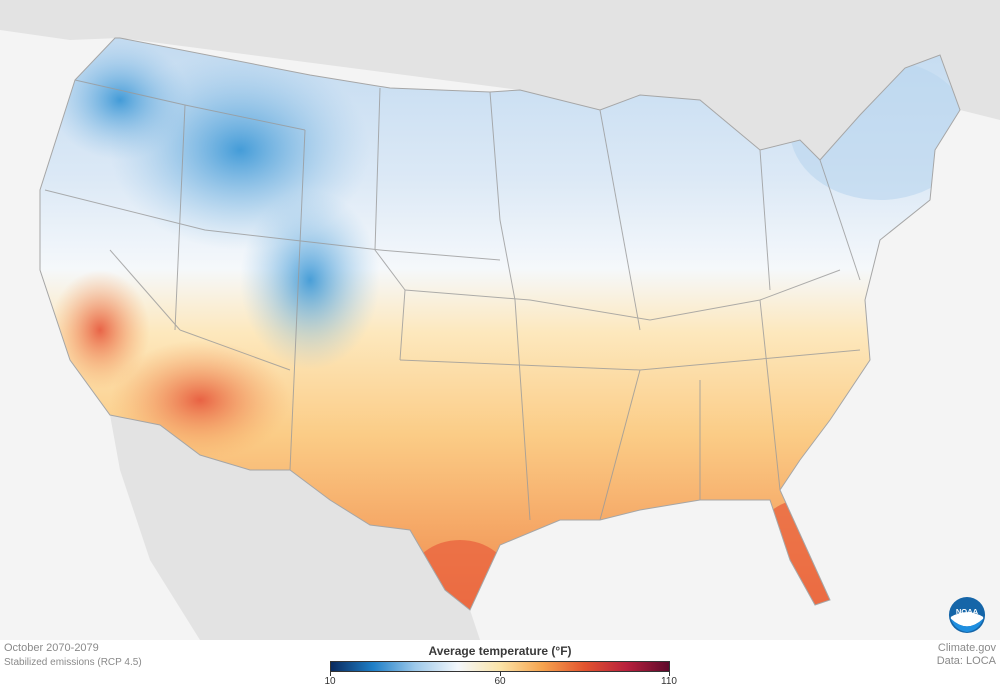 This screenshot has height=690, width=1000. I want to click on legend-tick-min: 10, so click(330, 681).